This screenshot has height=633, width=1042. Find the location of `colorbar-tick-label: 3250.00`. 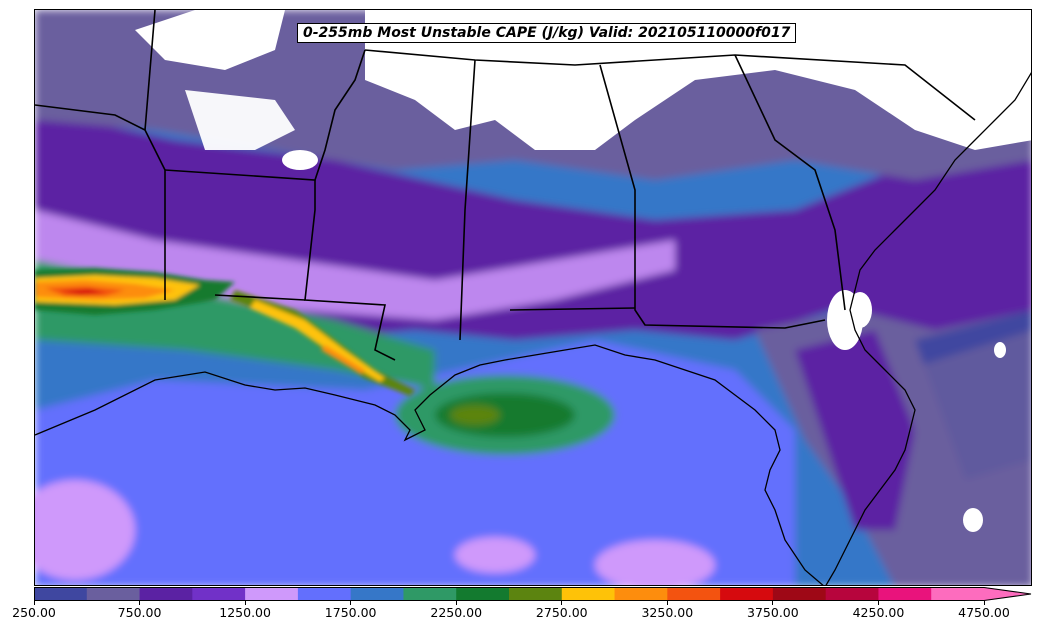

colorbar-tick-label: 3250.00 is located at coordinates (667, 612).